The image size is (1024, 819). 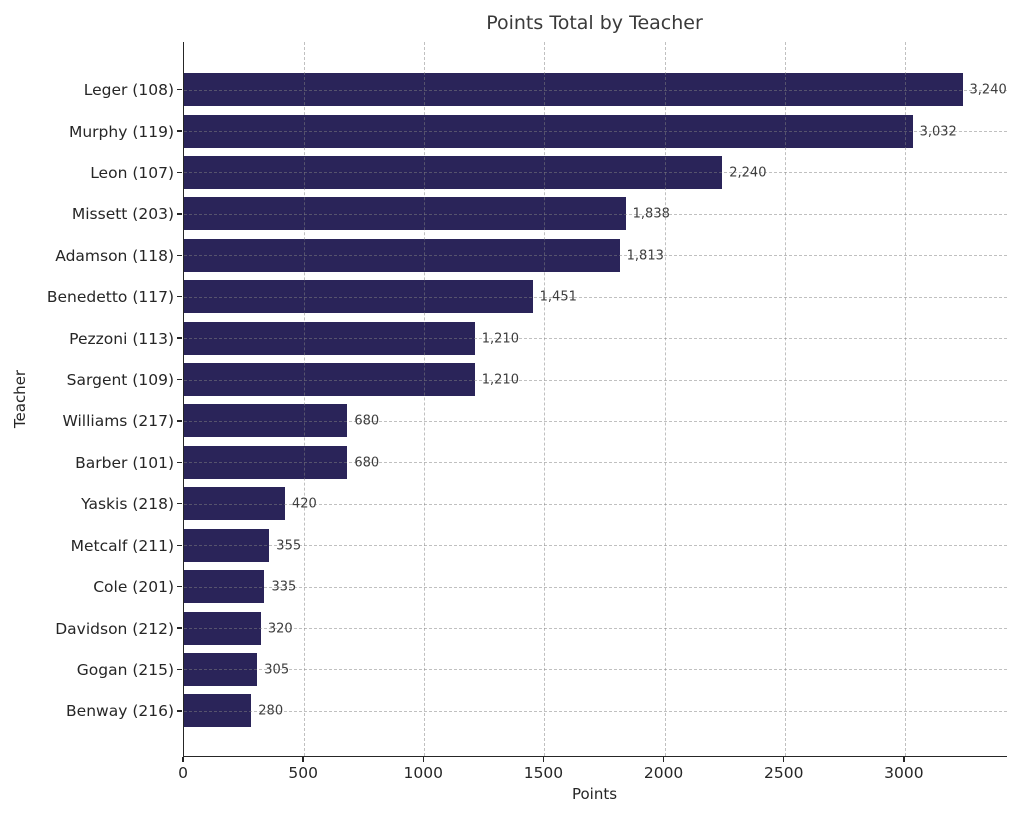 I want to click on y-tick-label: Williams (217), so click(x=118, y=421).